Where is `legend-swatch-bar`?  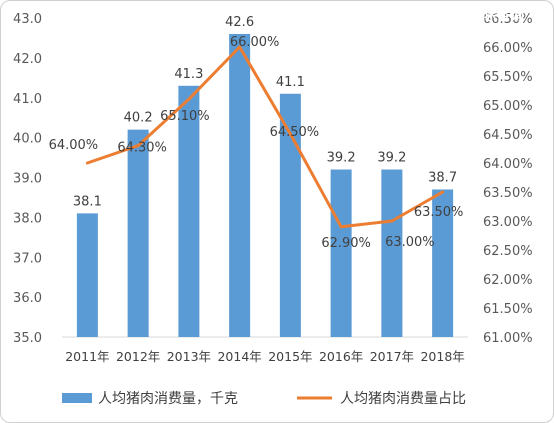 legend-swatch-bar is located at coordinates (77, 398).